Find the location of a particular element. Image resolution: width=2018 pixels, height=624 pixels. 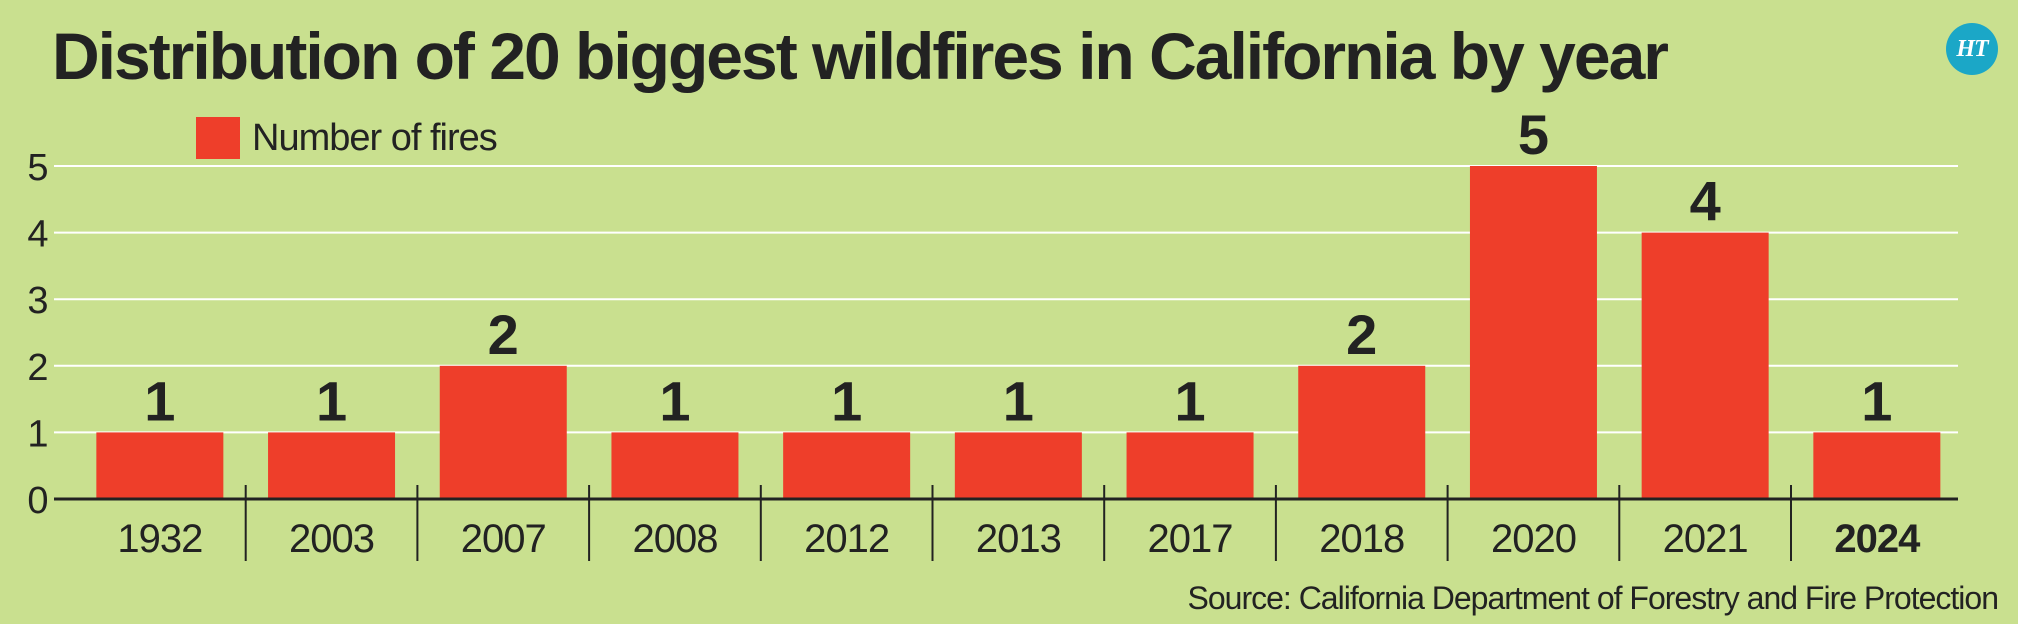

y-tick-label: 5 is located at coordinates (37, 168).